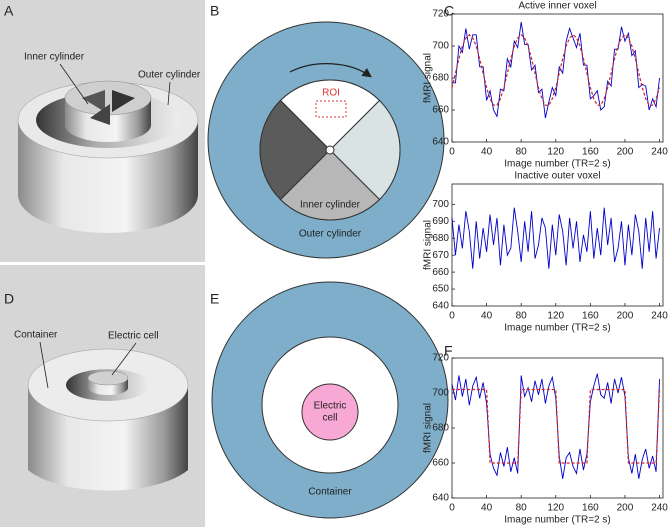  What do you see at coordinates (440, 289) in the screenshot?
I see `y-tick-label: 650` at bounding box center [440, 289].